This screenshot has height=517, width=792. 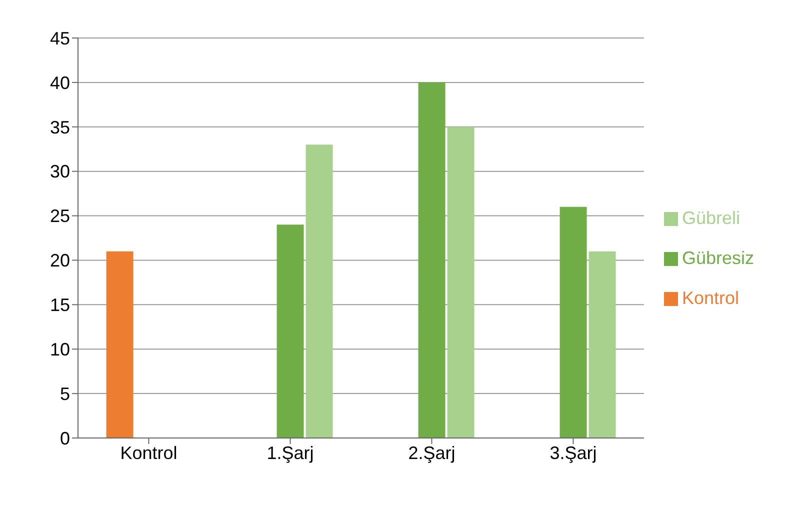 What do you see at coordinates (711, 218) in the screenshot?
I see `legend-label: Gübreli` at bounding box center [711, 218].